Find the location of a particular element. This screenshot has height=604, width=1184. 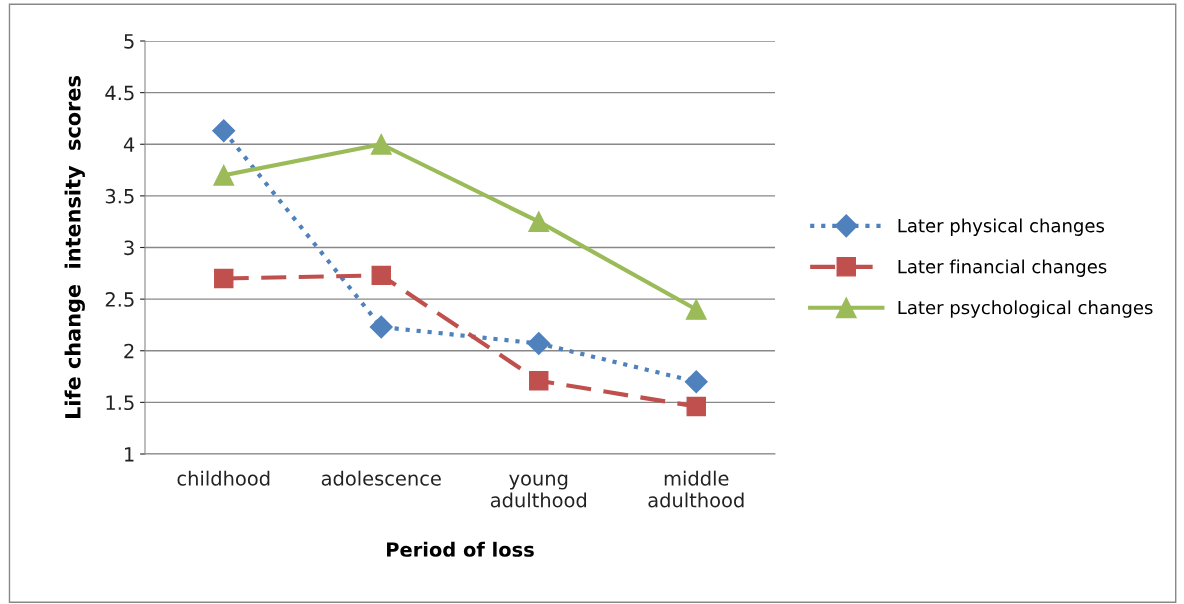

y-tick-label: 2 is located at coordinates (129, 351).